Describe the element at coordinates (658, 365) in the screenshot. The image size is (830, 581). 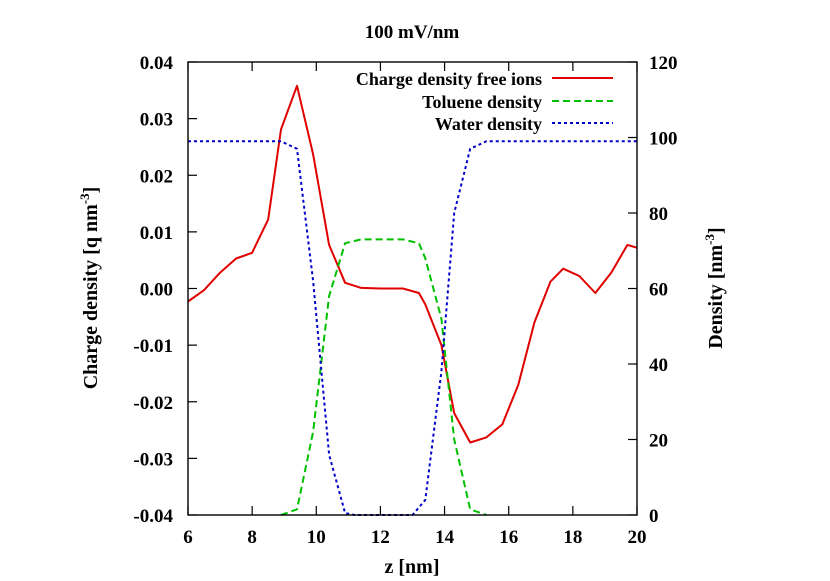
I see `y2-tick-label: 40` at that location.